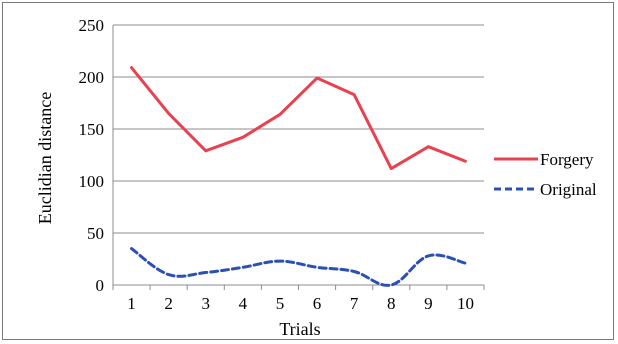 The height and width of the screenshot is (344, 618). Describe the element at coordinates (567, 159) in the screenshot. I see `legend-label-forgery: Forgery` at that location.